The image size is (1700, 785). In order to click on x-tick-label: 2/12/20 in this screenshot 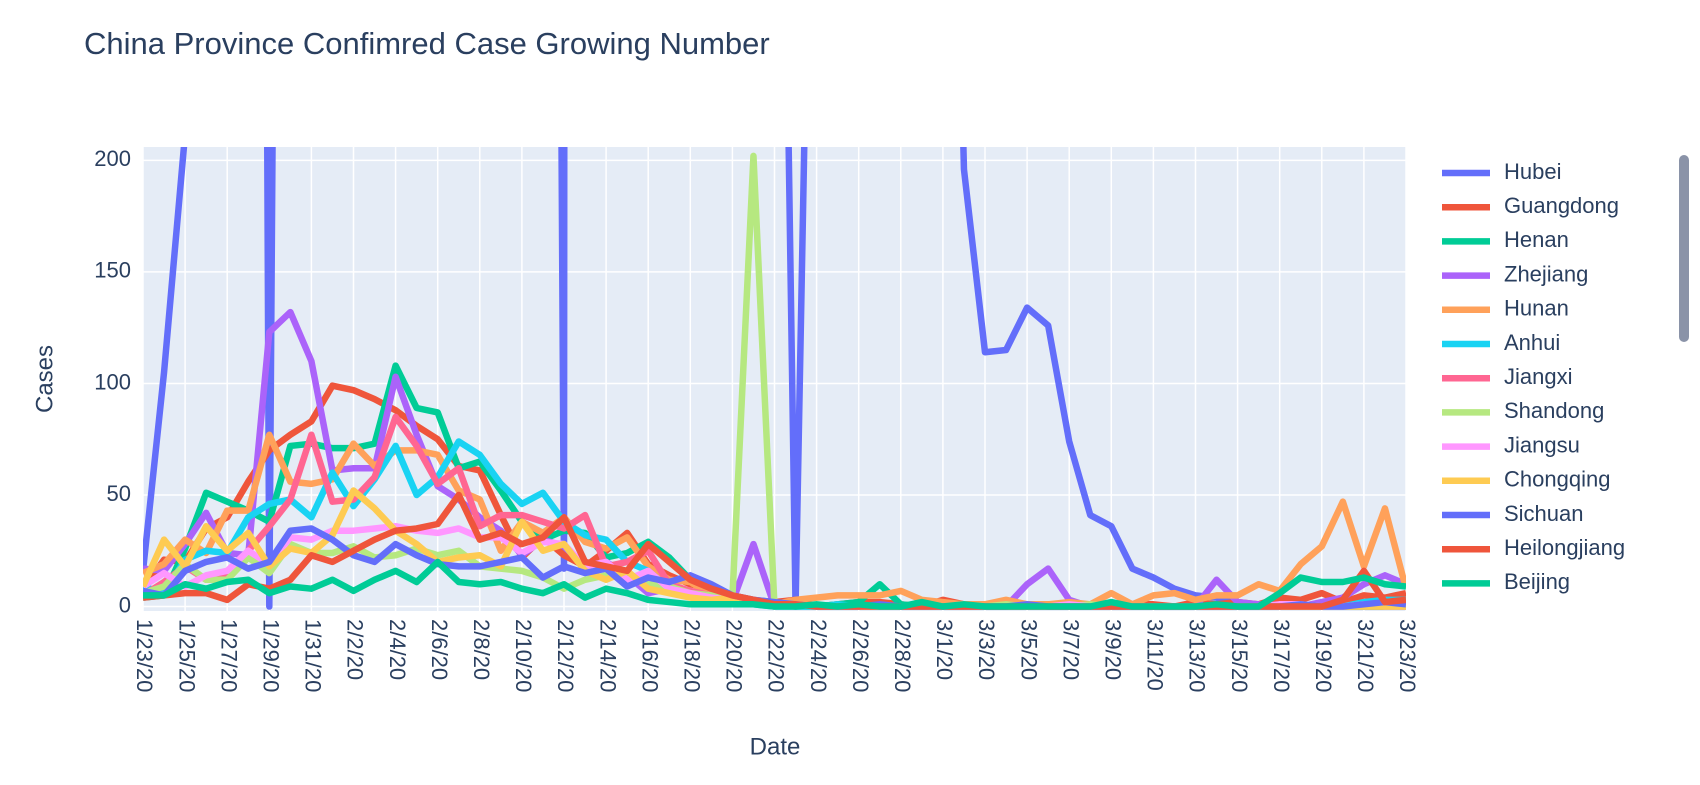, I will do `click(565, 655)`.